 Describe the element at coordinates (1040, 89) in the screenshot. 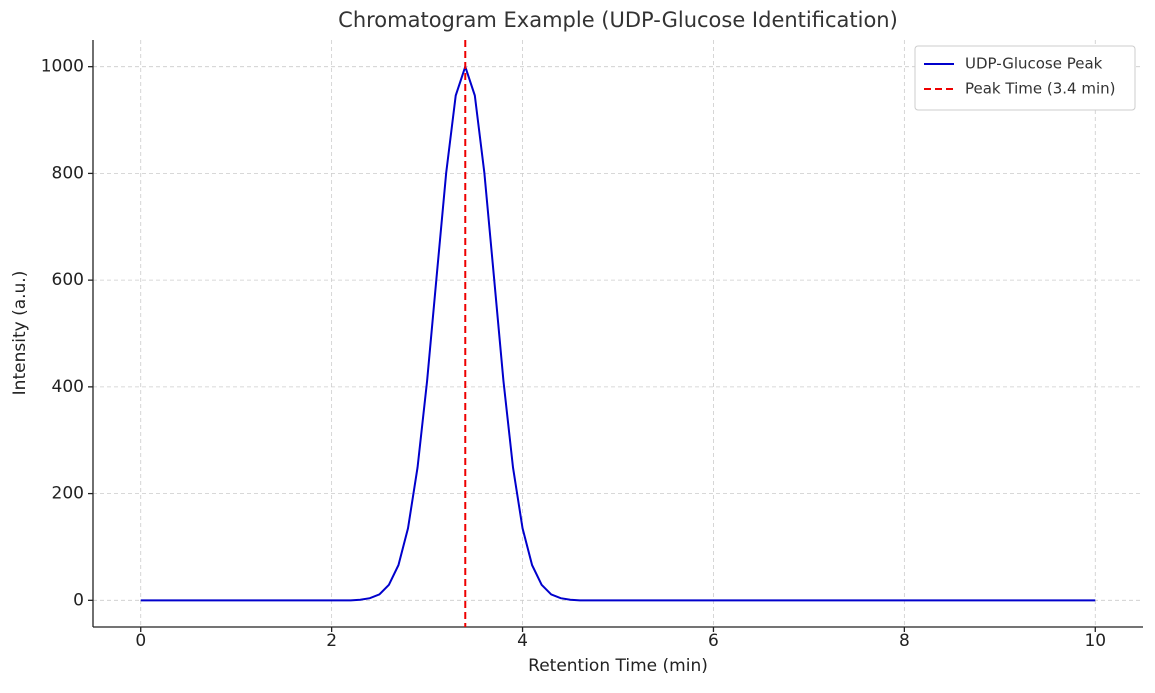

I see `legend-label: Peak Time (3.4 min)` at that location.